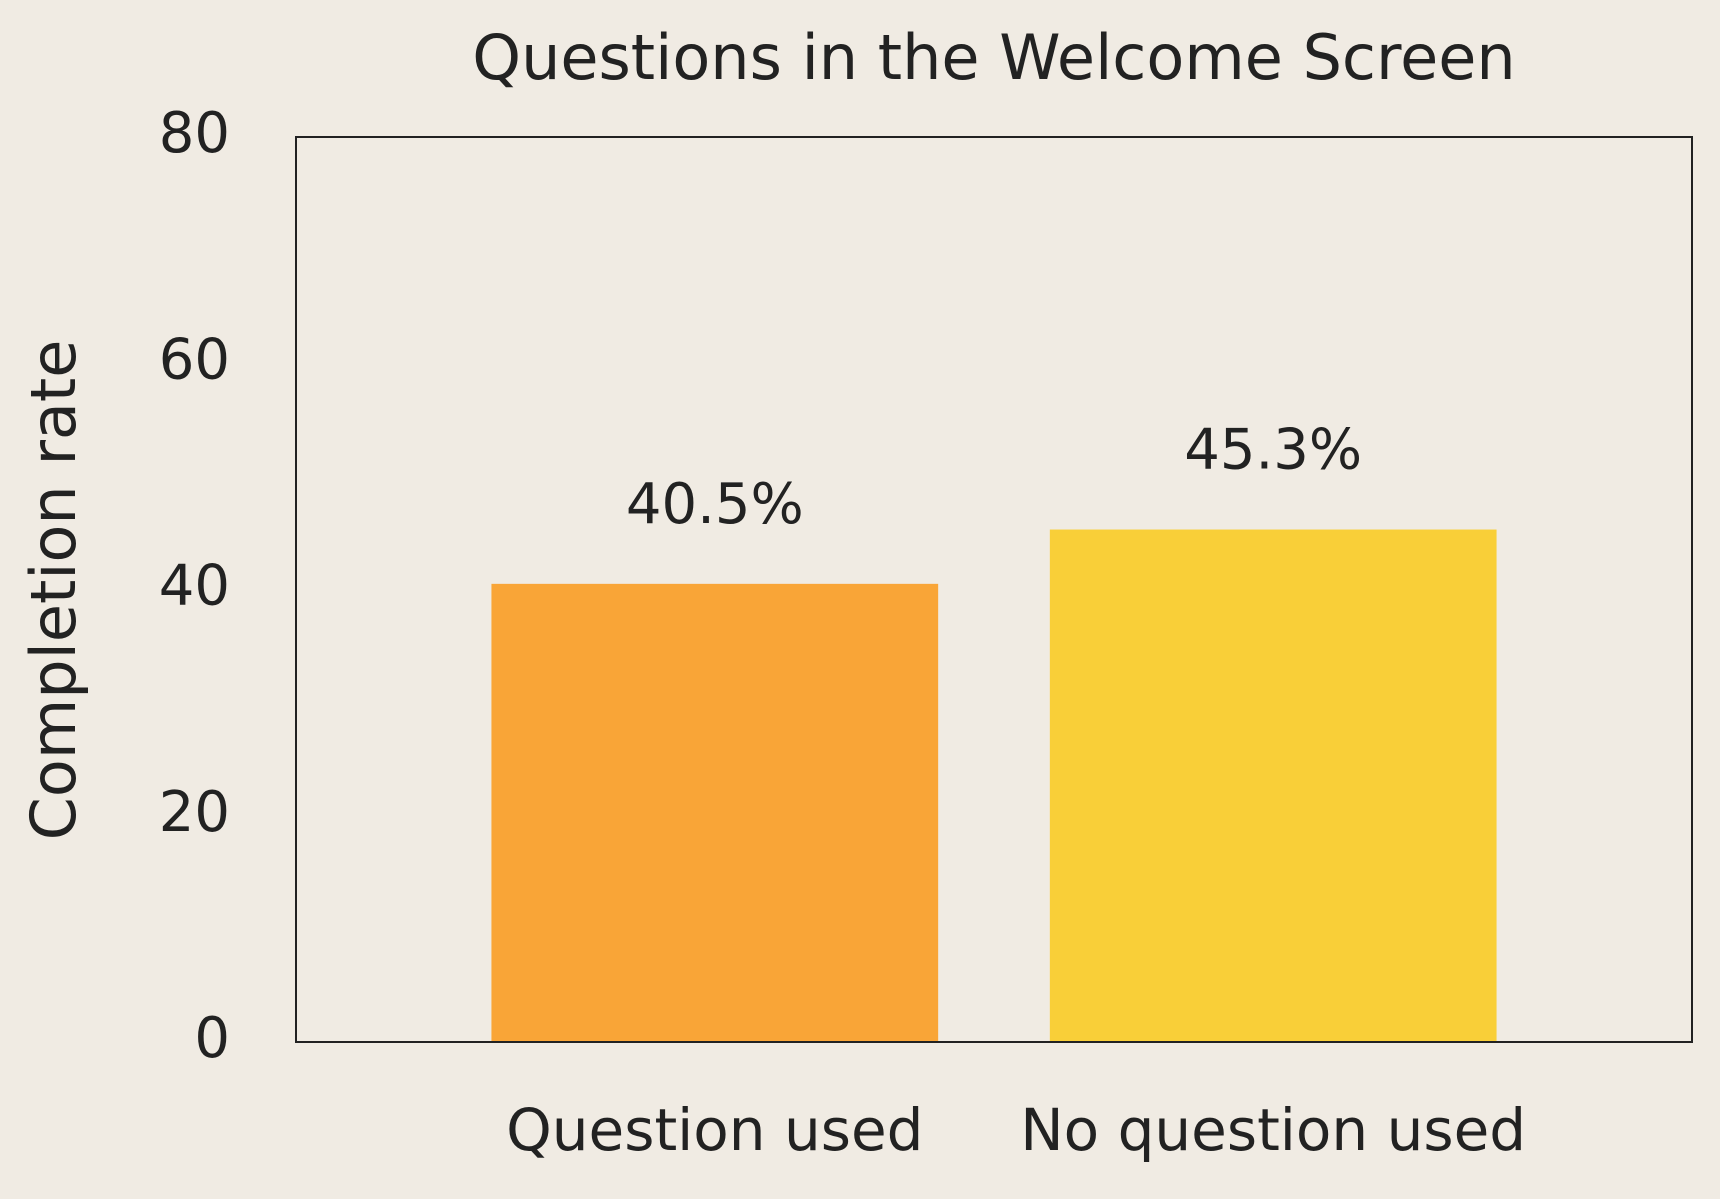  What do you see at coordinates (194, 359) in the screenshot?
I see `y-tick-label: 60` at bounding box center [194, 359].